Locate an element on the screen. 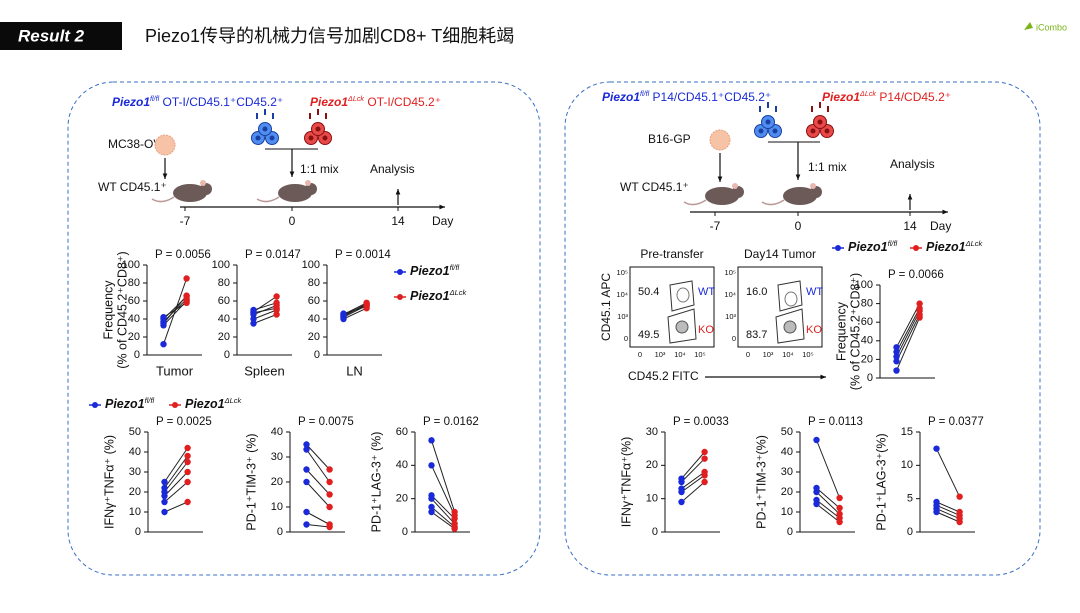  gate-label: KO is located at coordinates (814, 330).